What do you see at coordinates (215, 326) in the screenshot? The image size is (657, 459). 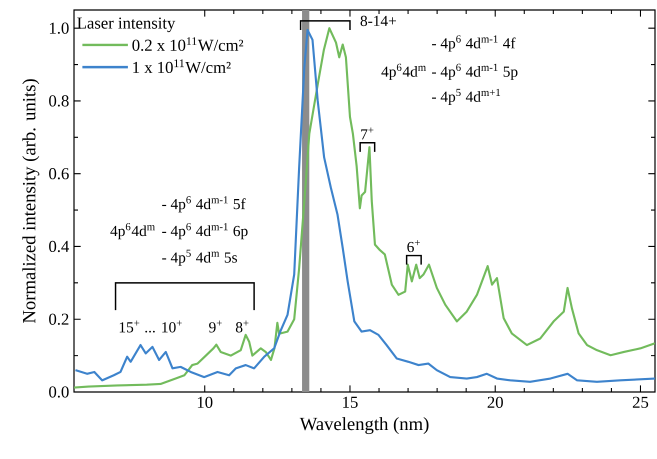 I see `annotation: 9$^{+}$` at bounding box center [215, 326].